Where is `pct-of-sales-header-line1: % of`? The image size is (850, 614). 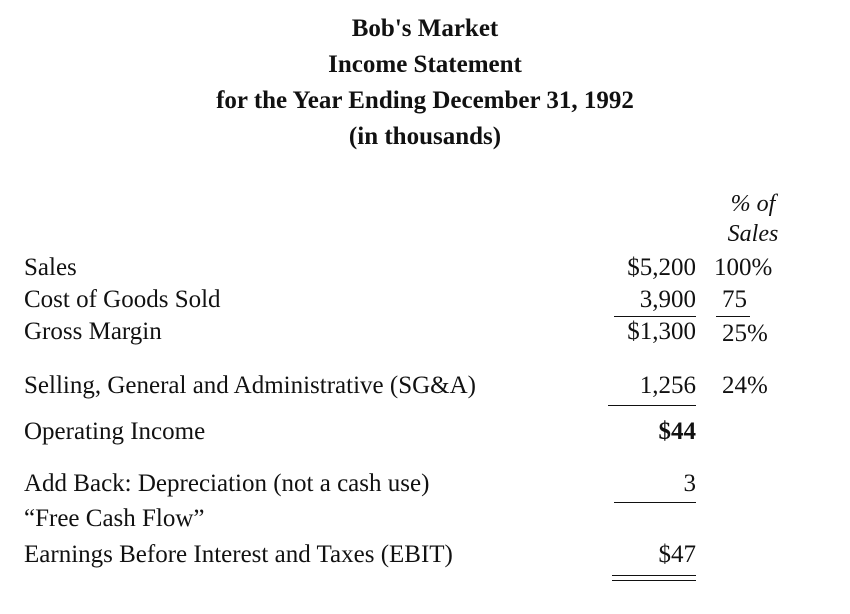 pct-of-sales-header-line1: % of is located at coordinates (753, 204).